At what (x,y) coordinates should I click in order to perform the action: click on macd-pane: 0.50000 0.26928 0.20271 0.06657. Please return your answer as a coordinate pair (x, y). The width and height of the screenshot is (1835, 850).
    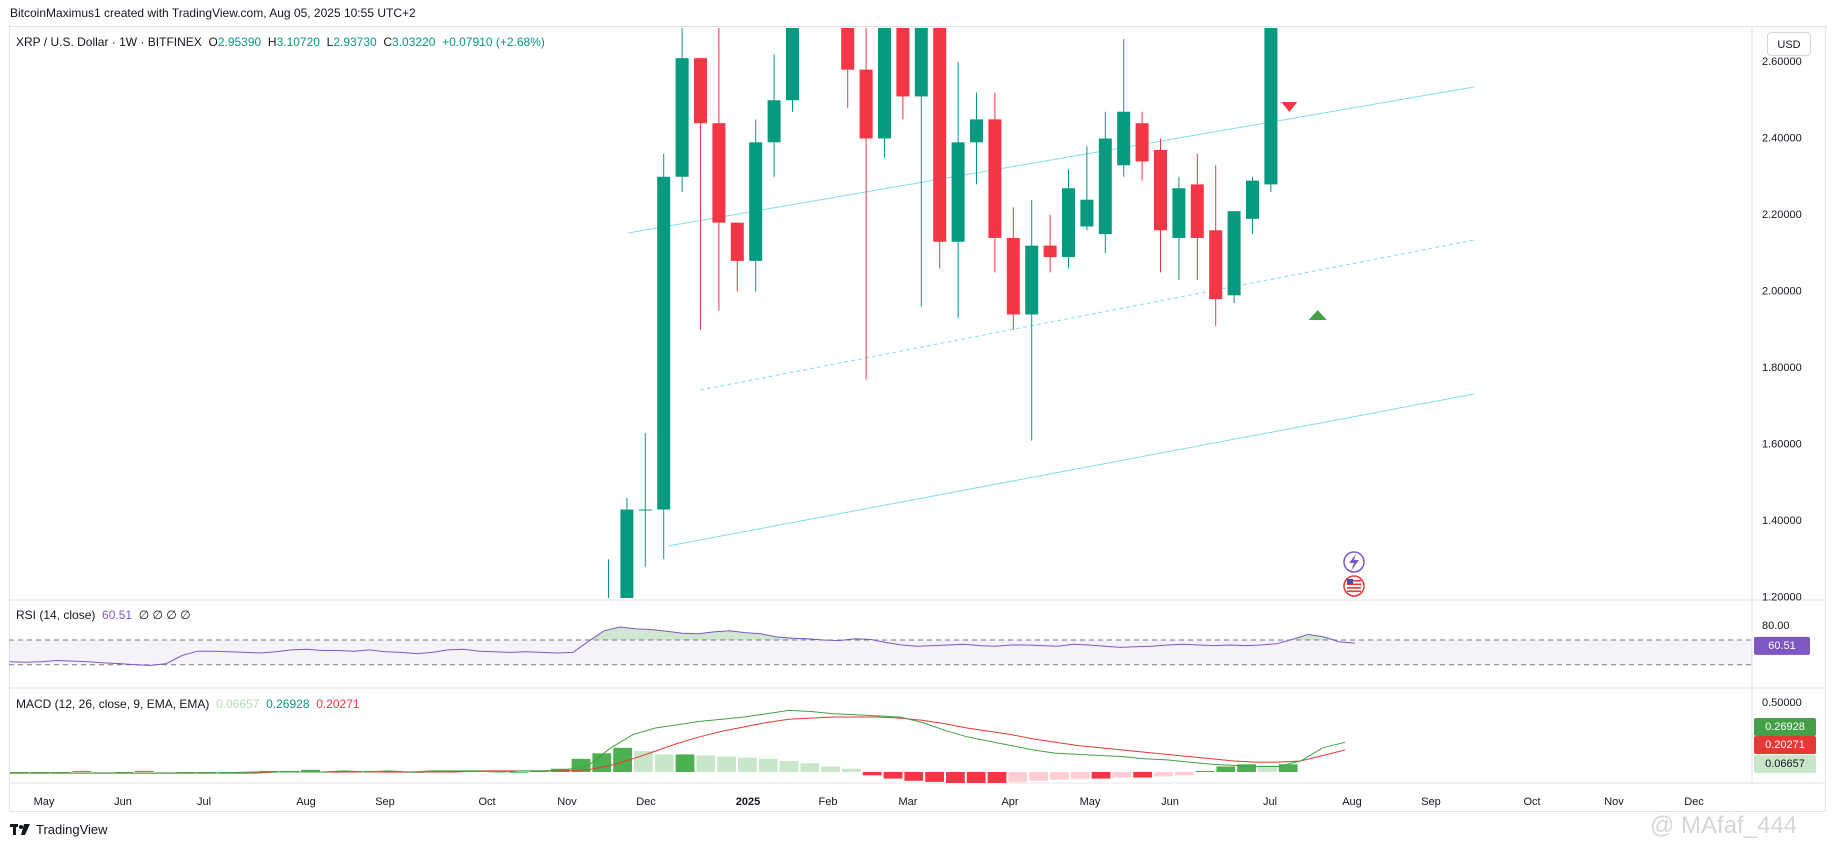
    Looking at the image, I should click on (913, 740).